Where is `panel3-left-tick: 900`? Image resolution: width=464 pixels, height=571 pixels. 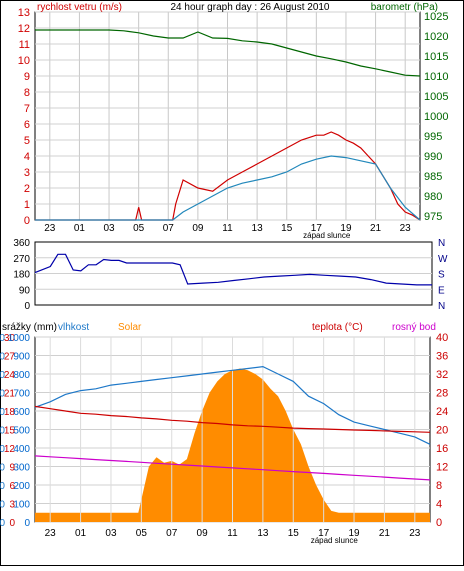
panel3-left-tick: 900 is located at coordinates (21, 357).